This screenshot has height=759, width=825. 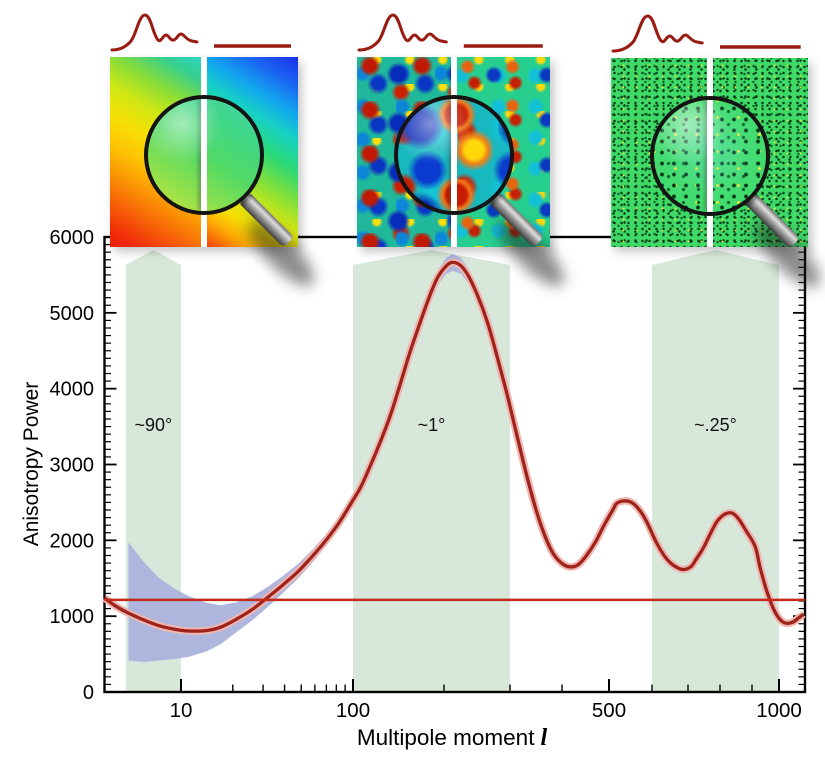 I want to click on y-tick-label: 4000, so click(x=72, y=390).